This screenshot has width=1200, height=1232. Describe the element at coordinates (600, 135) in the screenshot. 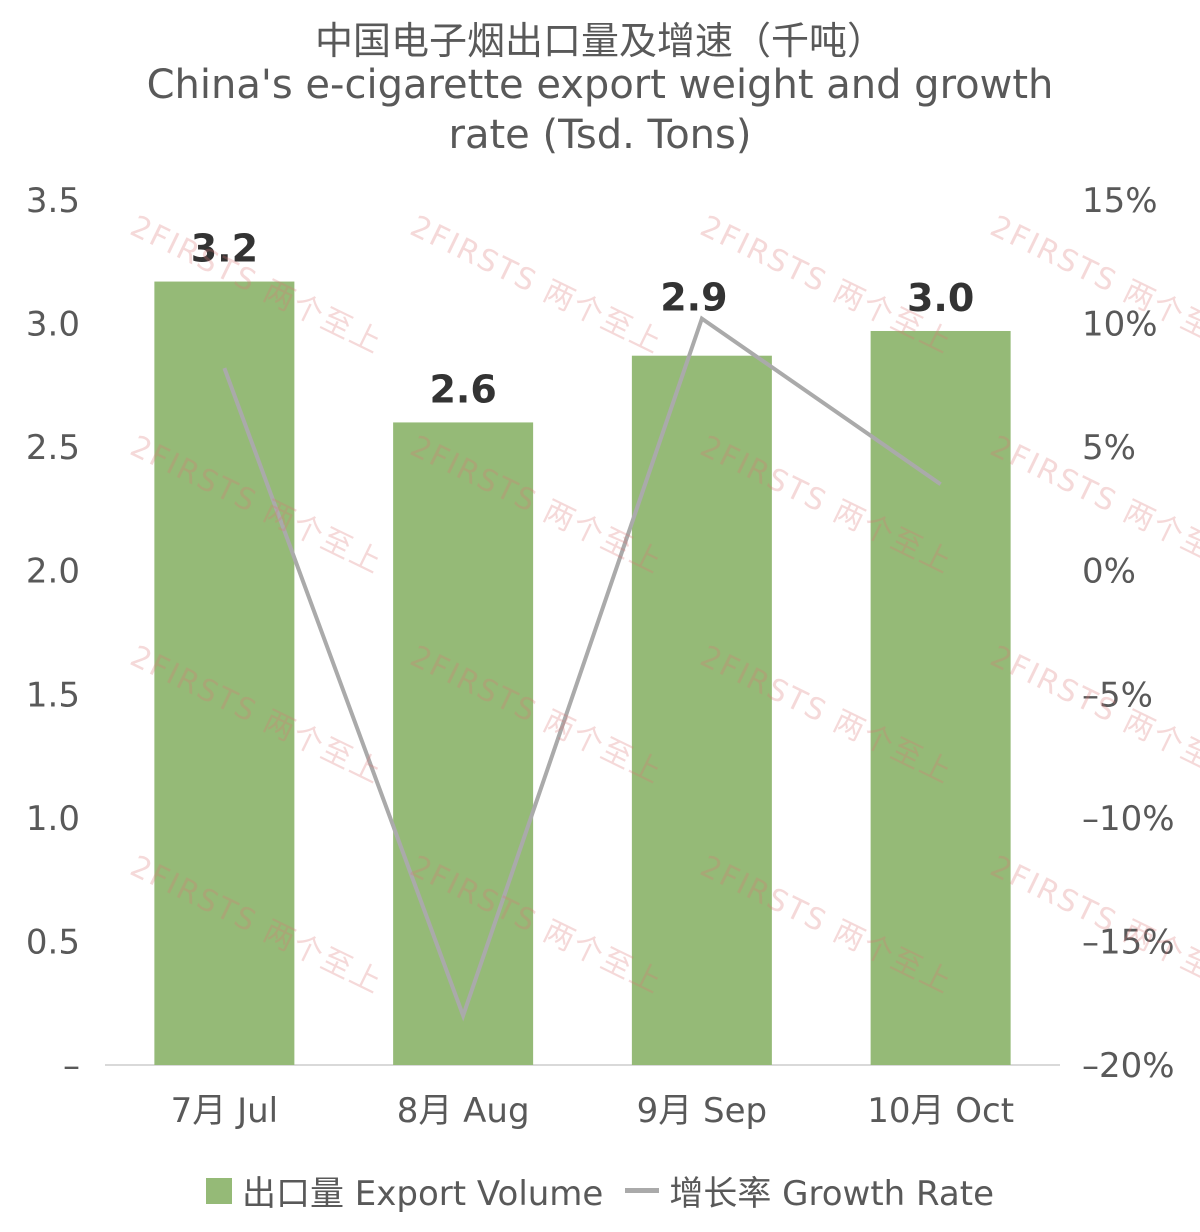

I see `chart-subtitle-line-2: rate (Tsd. Tons)` at that location.